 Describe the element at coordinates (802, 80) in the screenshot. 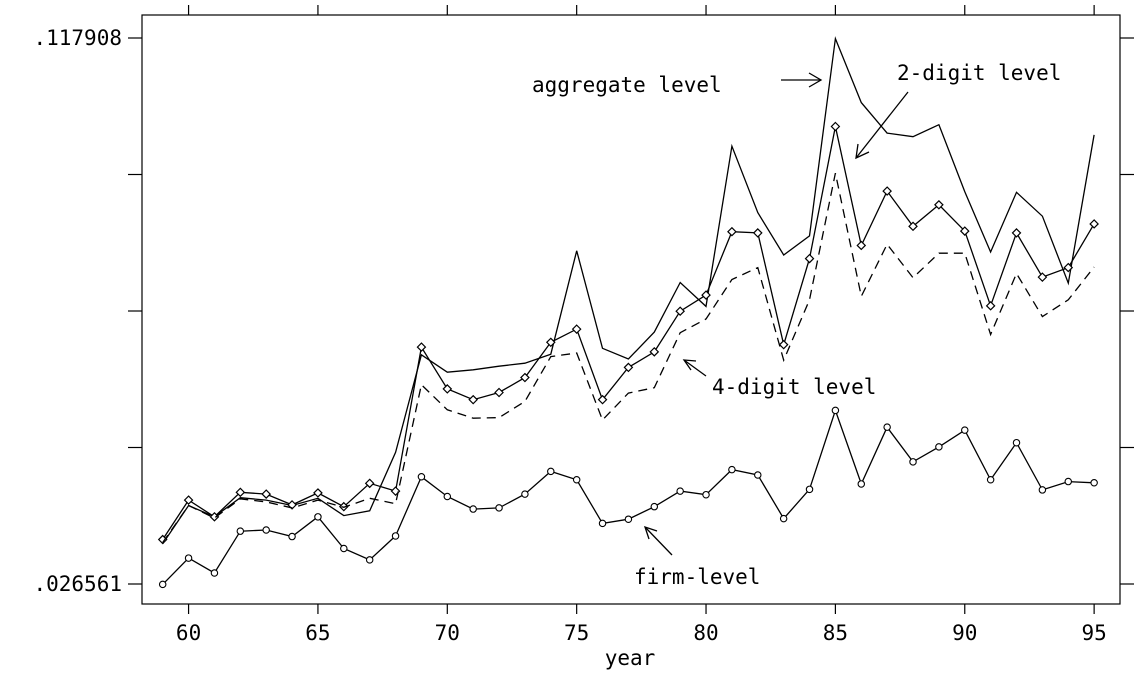

I see `arrow-aggregate-level` at that location.